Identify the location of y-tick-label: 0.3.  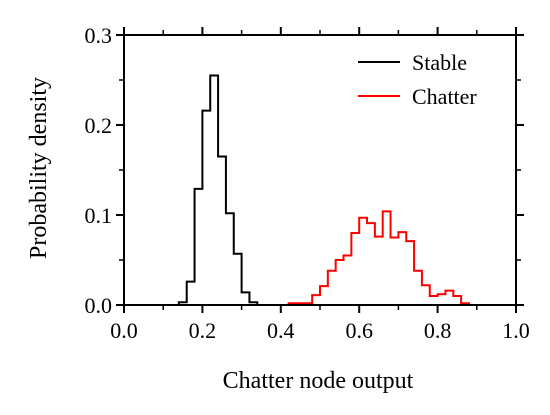
(99, 35).